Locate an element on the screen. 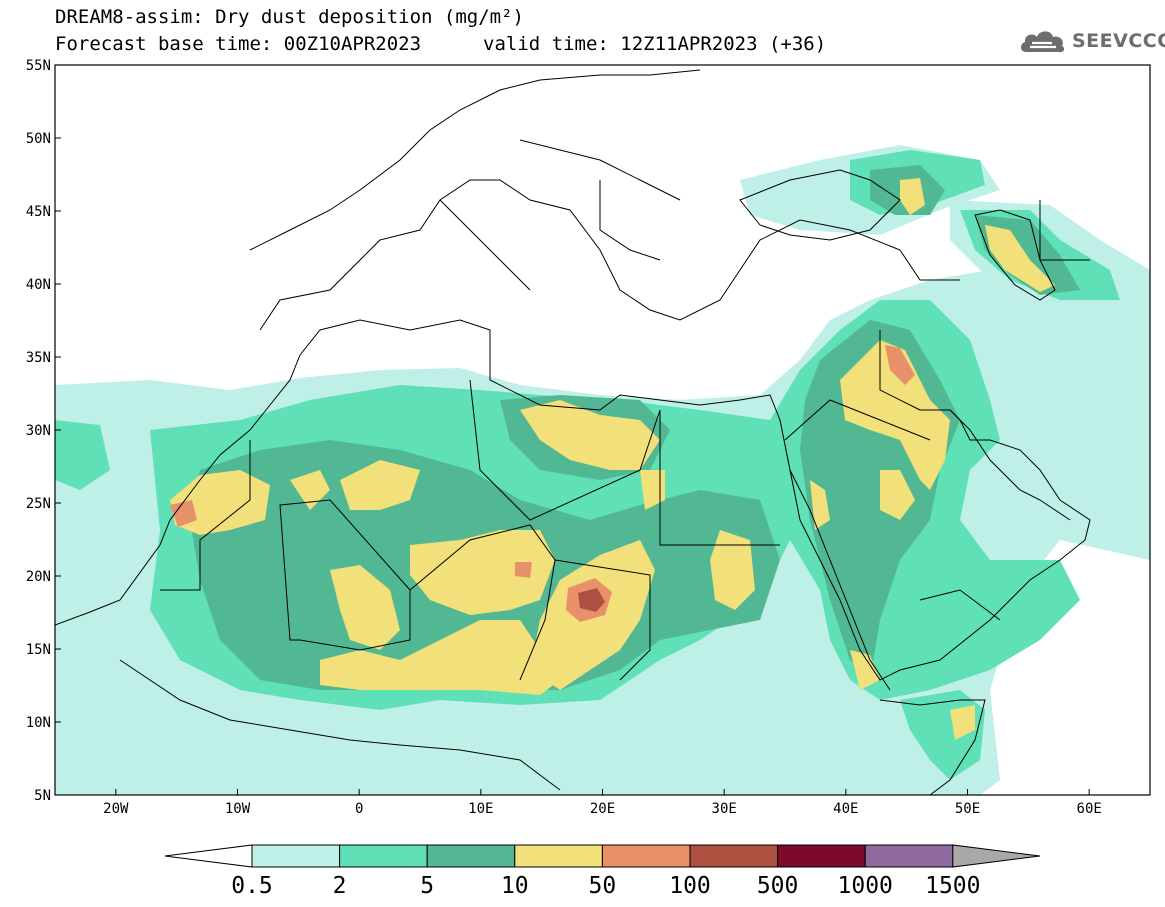 The width and height of the screenshot is (1165, 907). forecast-base-time: Forecast base time: 00Z10APR2023 is located at coordinates (238, 44).